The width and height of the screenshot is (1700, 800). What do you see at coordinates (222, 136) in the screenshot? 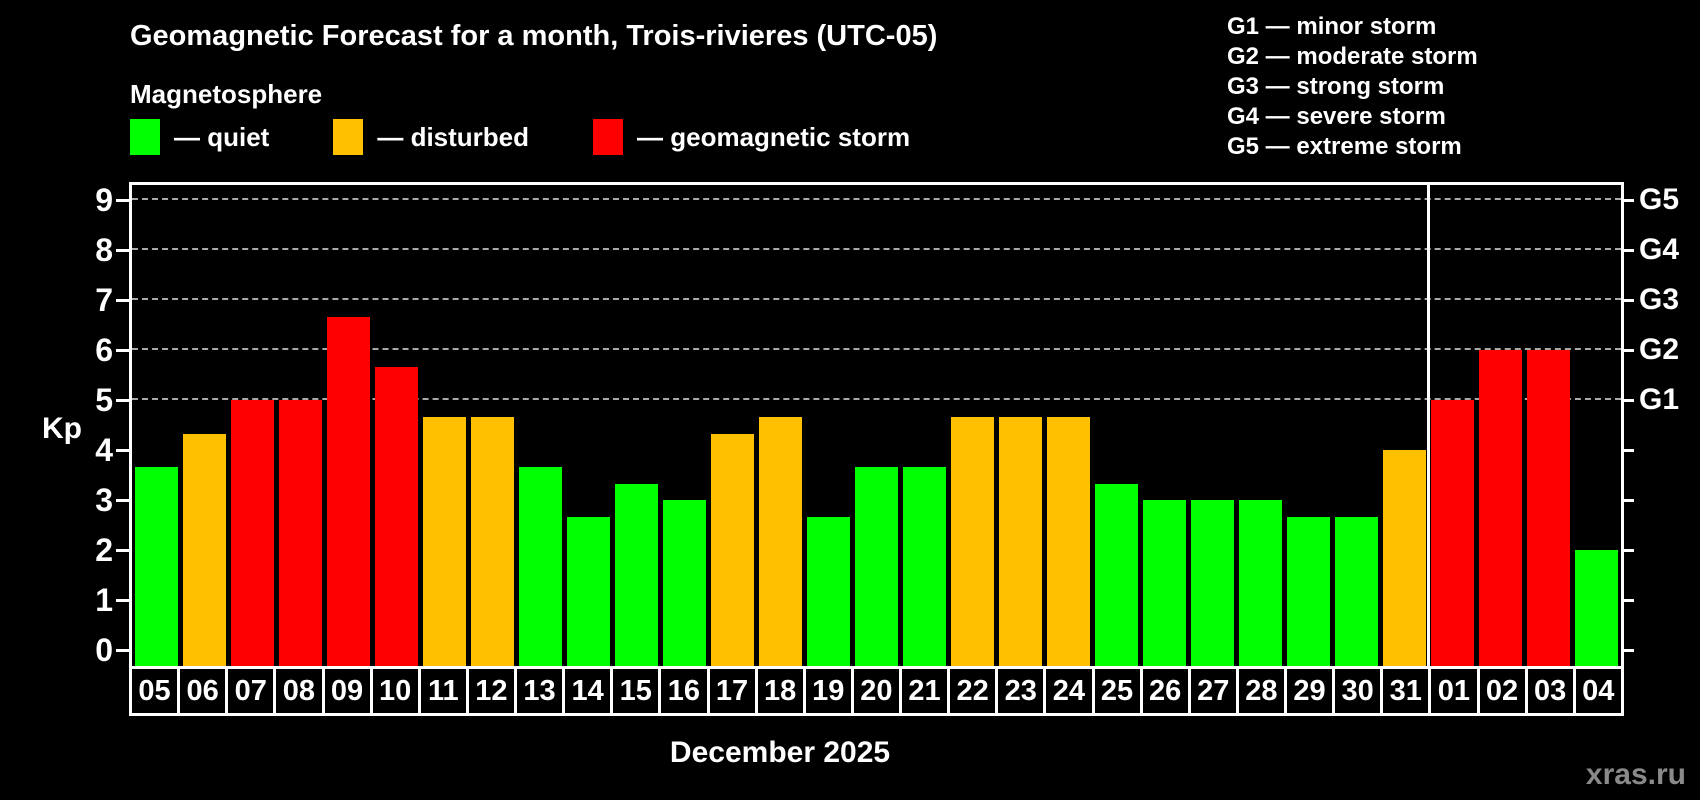
I see `legend-label-quiet: — quiet` at bounding box center [222, 136].